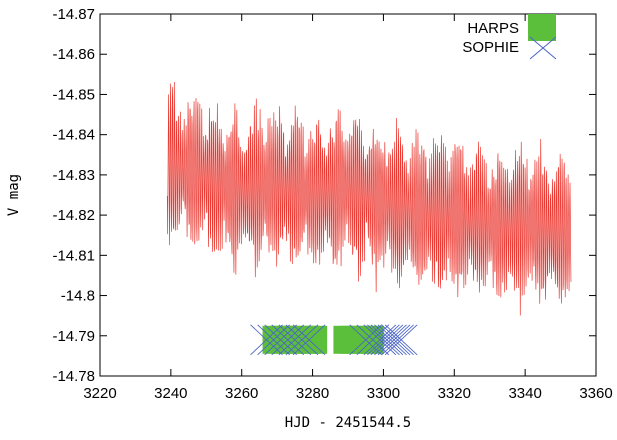  I want to click on y-tick-label: -14.8, so click(78, 296).